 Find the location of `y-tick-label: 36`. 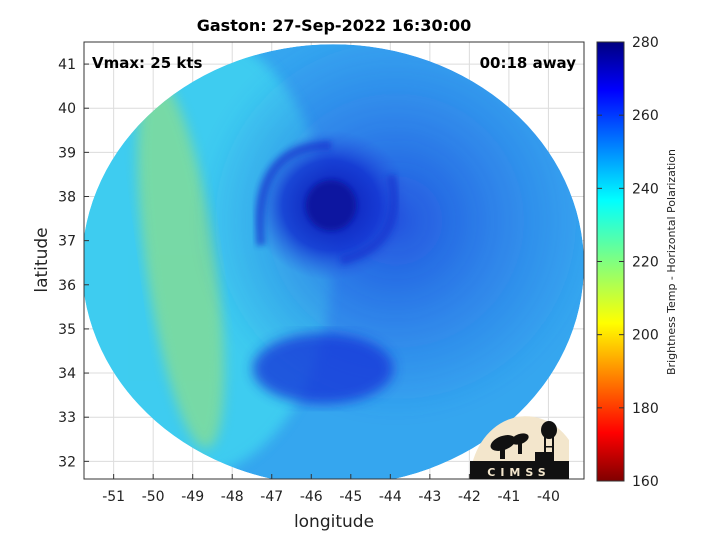

y-tick-label: 36 is located at coordinates (67, 286).